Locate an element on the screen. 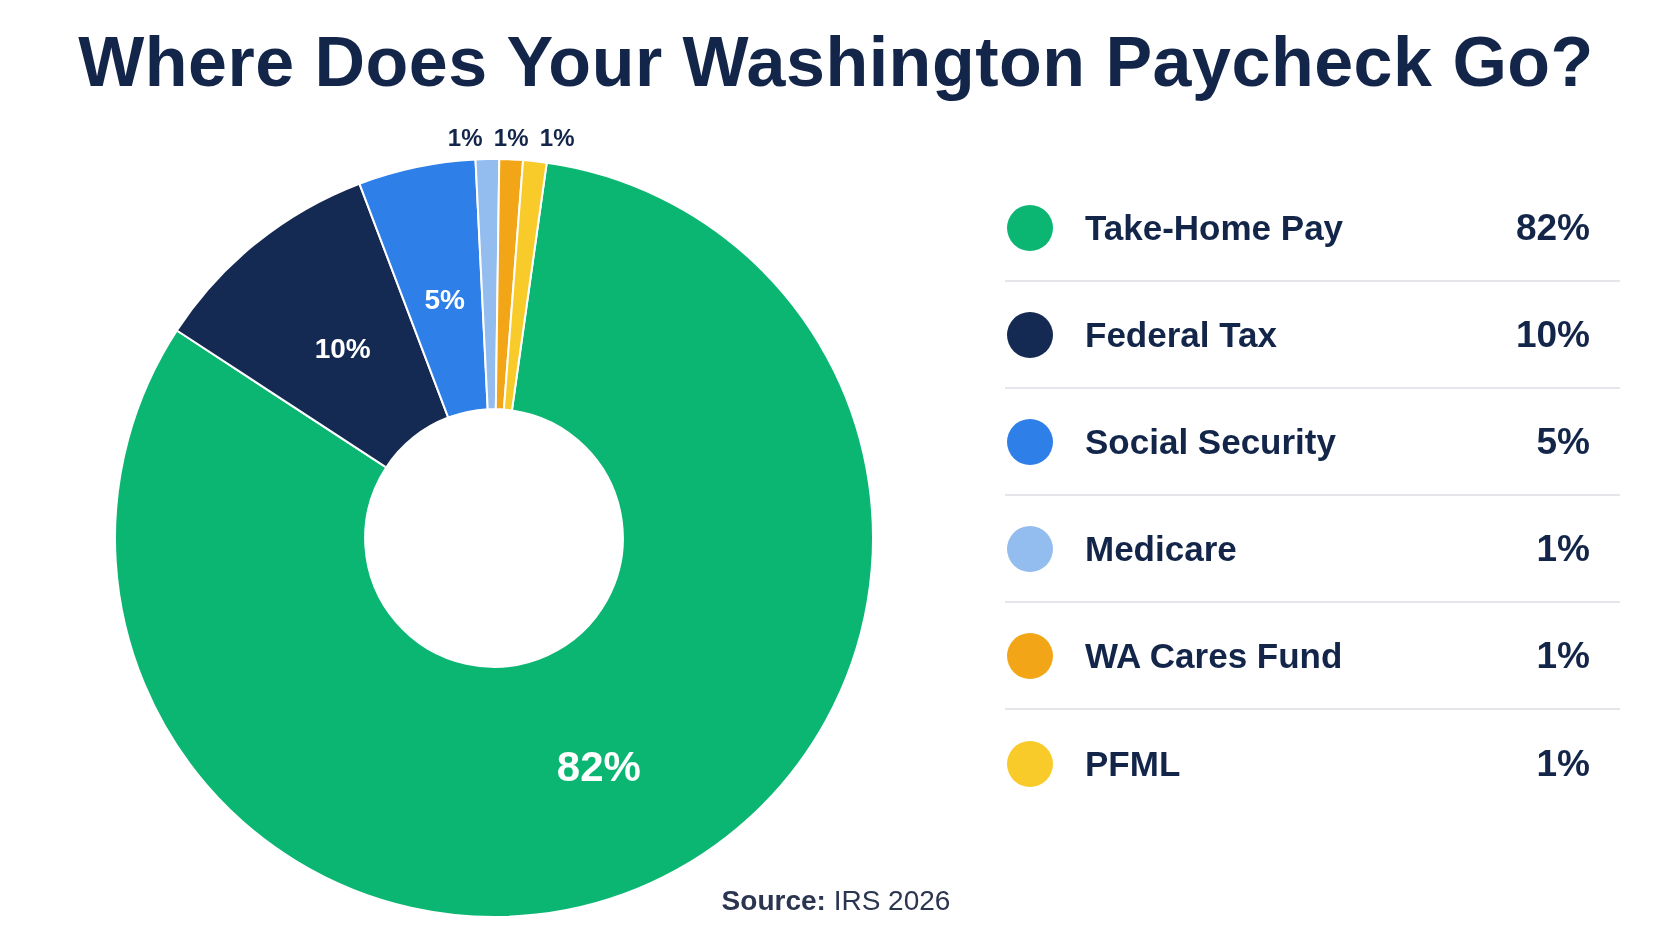 This screenshot has width=1672, height=941. chart-title: Where Does Your Washington Paycheck Go? is located at coordinates (836, 62).